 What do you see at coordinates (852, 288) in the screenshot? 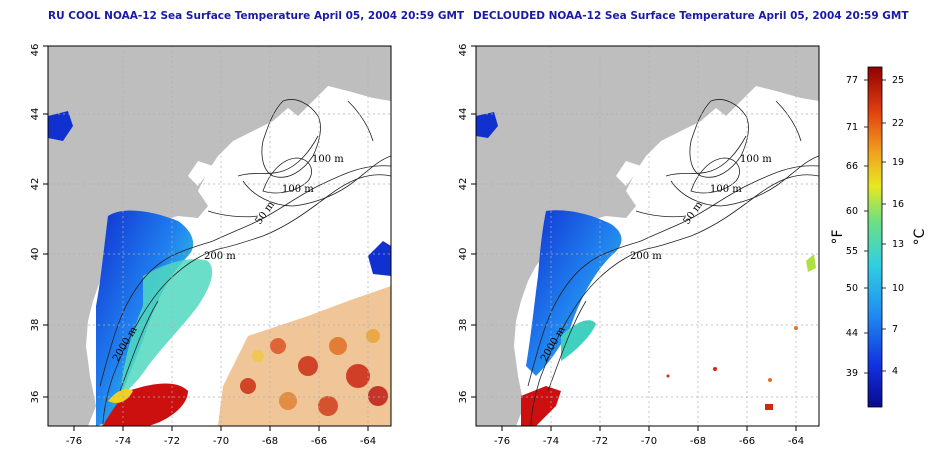
I see `colorbar-fahrenheit-label: 50` at bounding box center [852, 288].